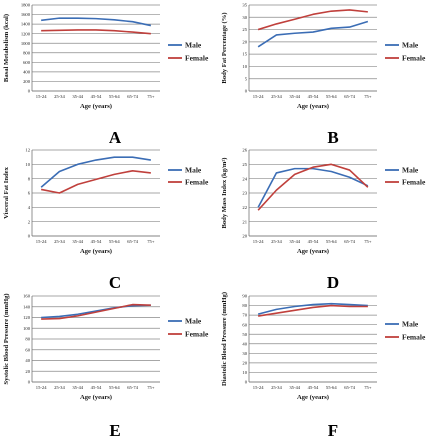 This screenshot has height=440, width=430. I want to click on y-tick-label: 4, so click(29, 207).